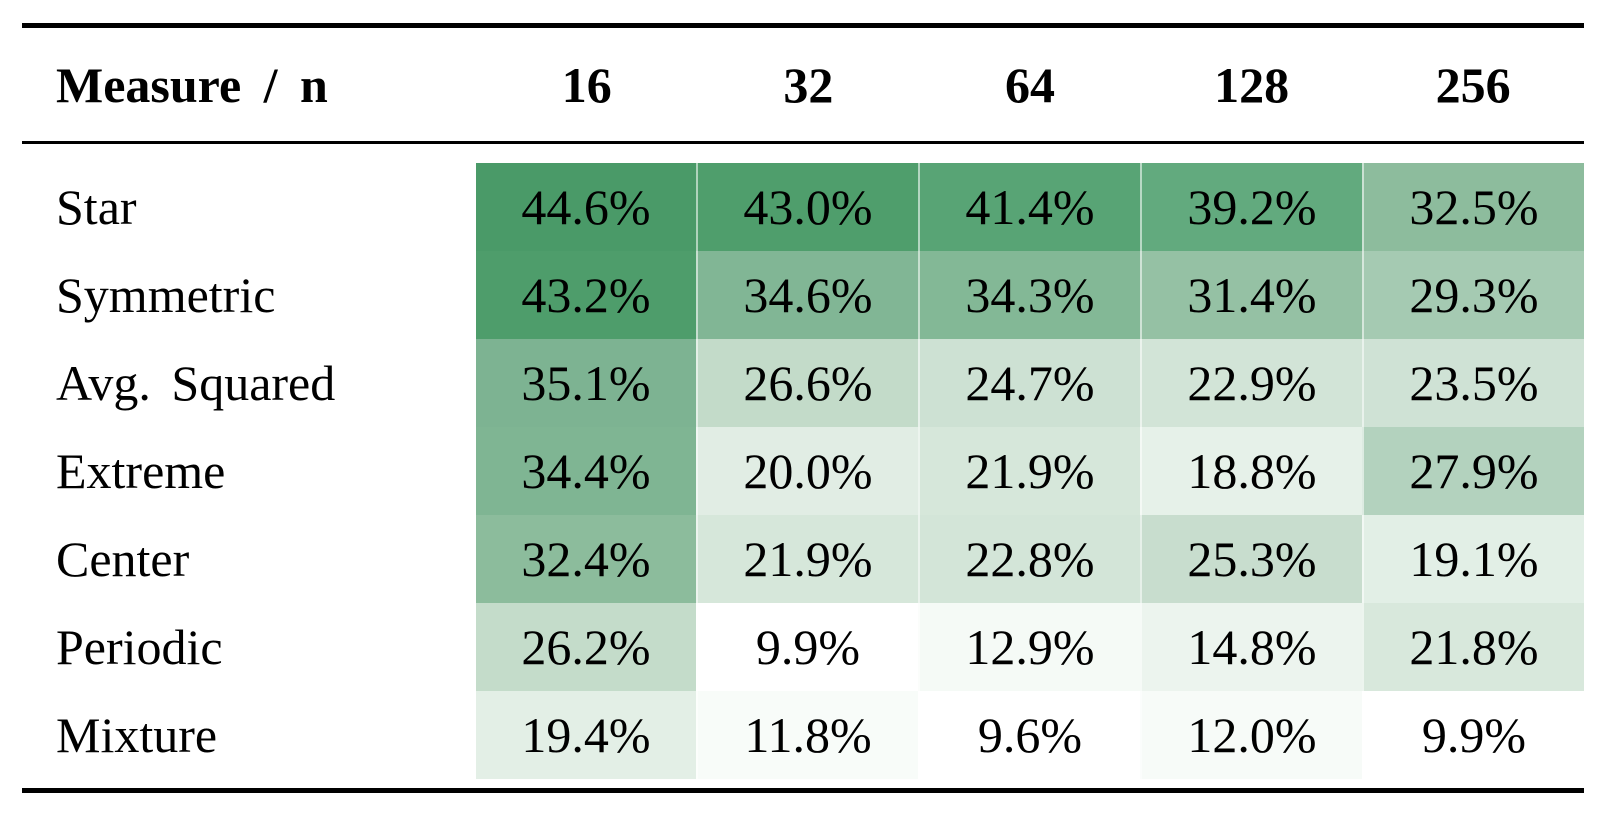  I want to click on heatmap-cell: 31.4%, so click(1251, 295).